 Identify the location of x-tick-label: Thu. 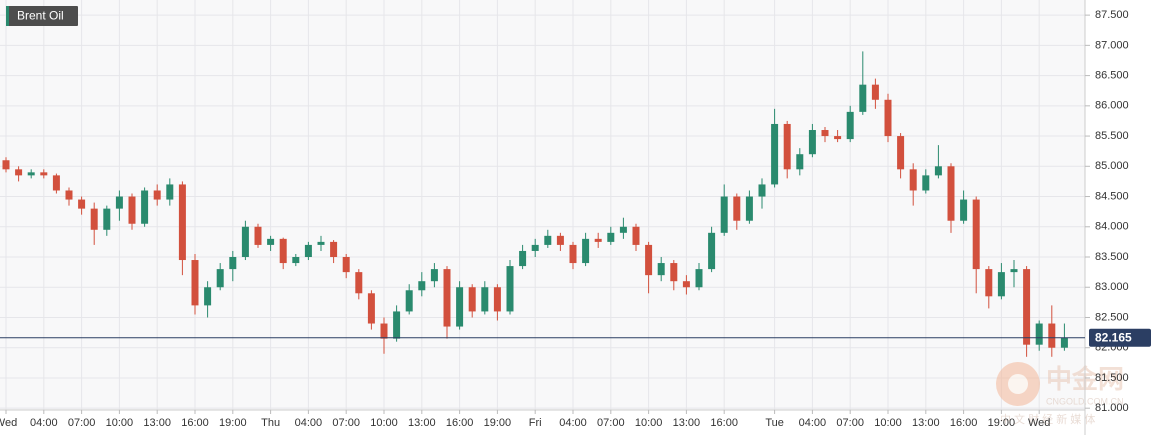
(270, 423).